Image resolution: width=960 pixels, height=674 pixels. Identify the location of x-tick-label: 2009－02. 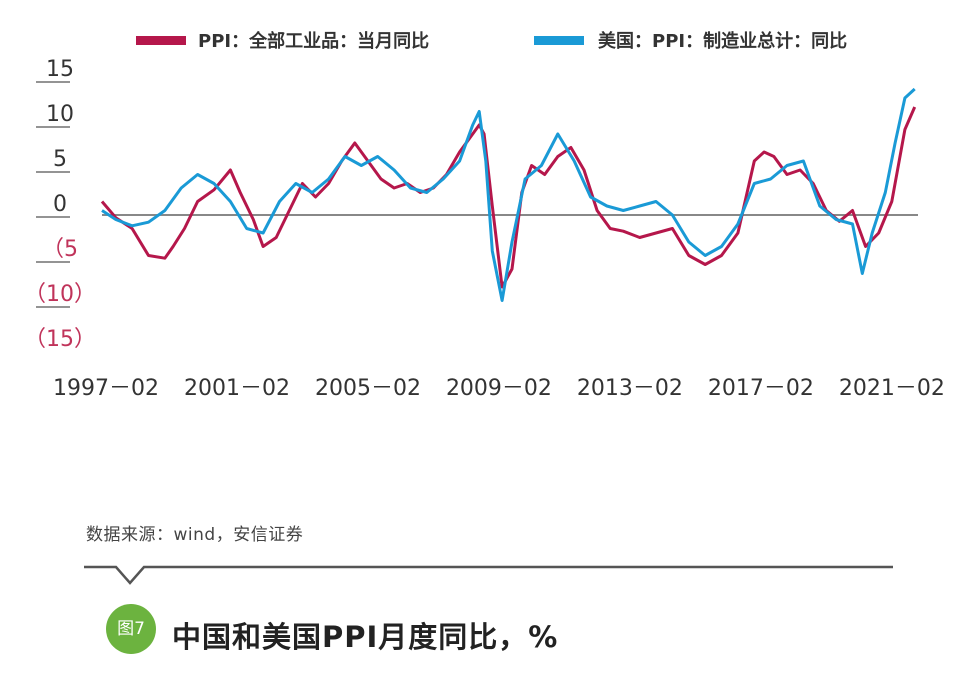
(499, 388).